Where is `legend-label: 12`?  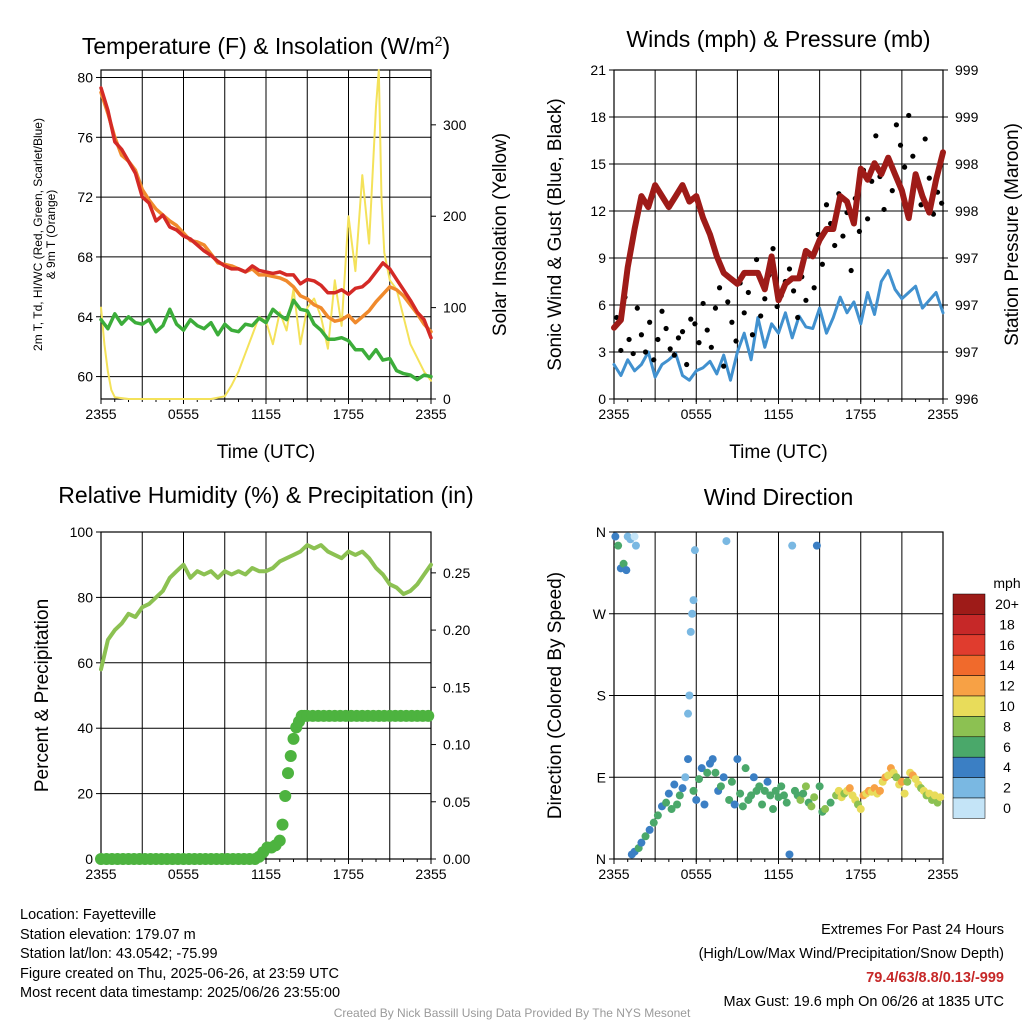
legend-label: 12 is located at coordinates (1007, 686).